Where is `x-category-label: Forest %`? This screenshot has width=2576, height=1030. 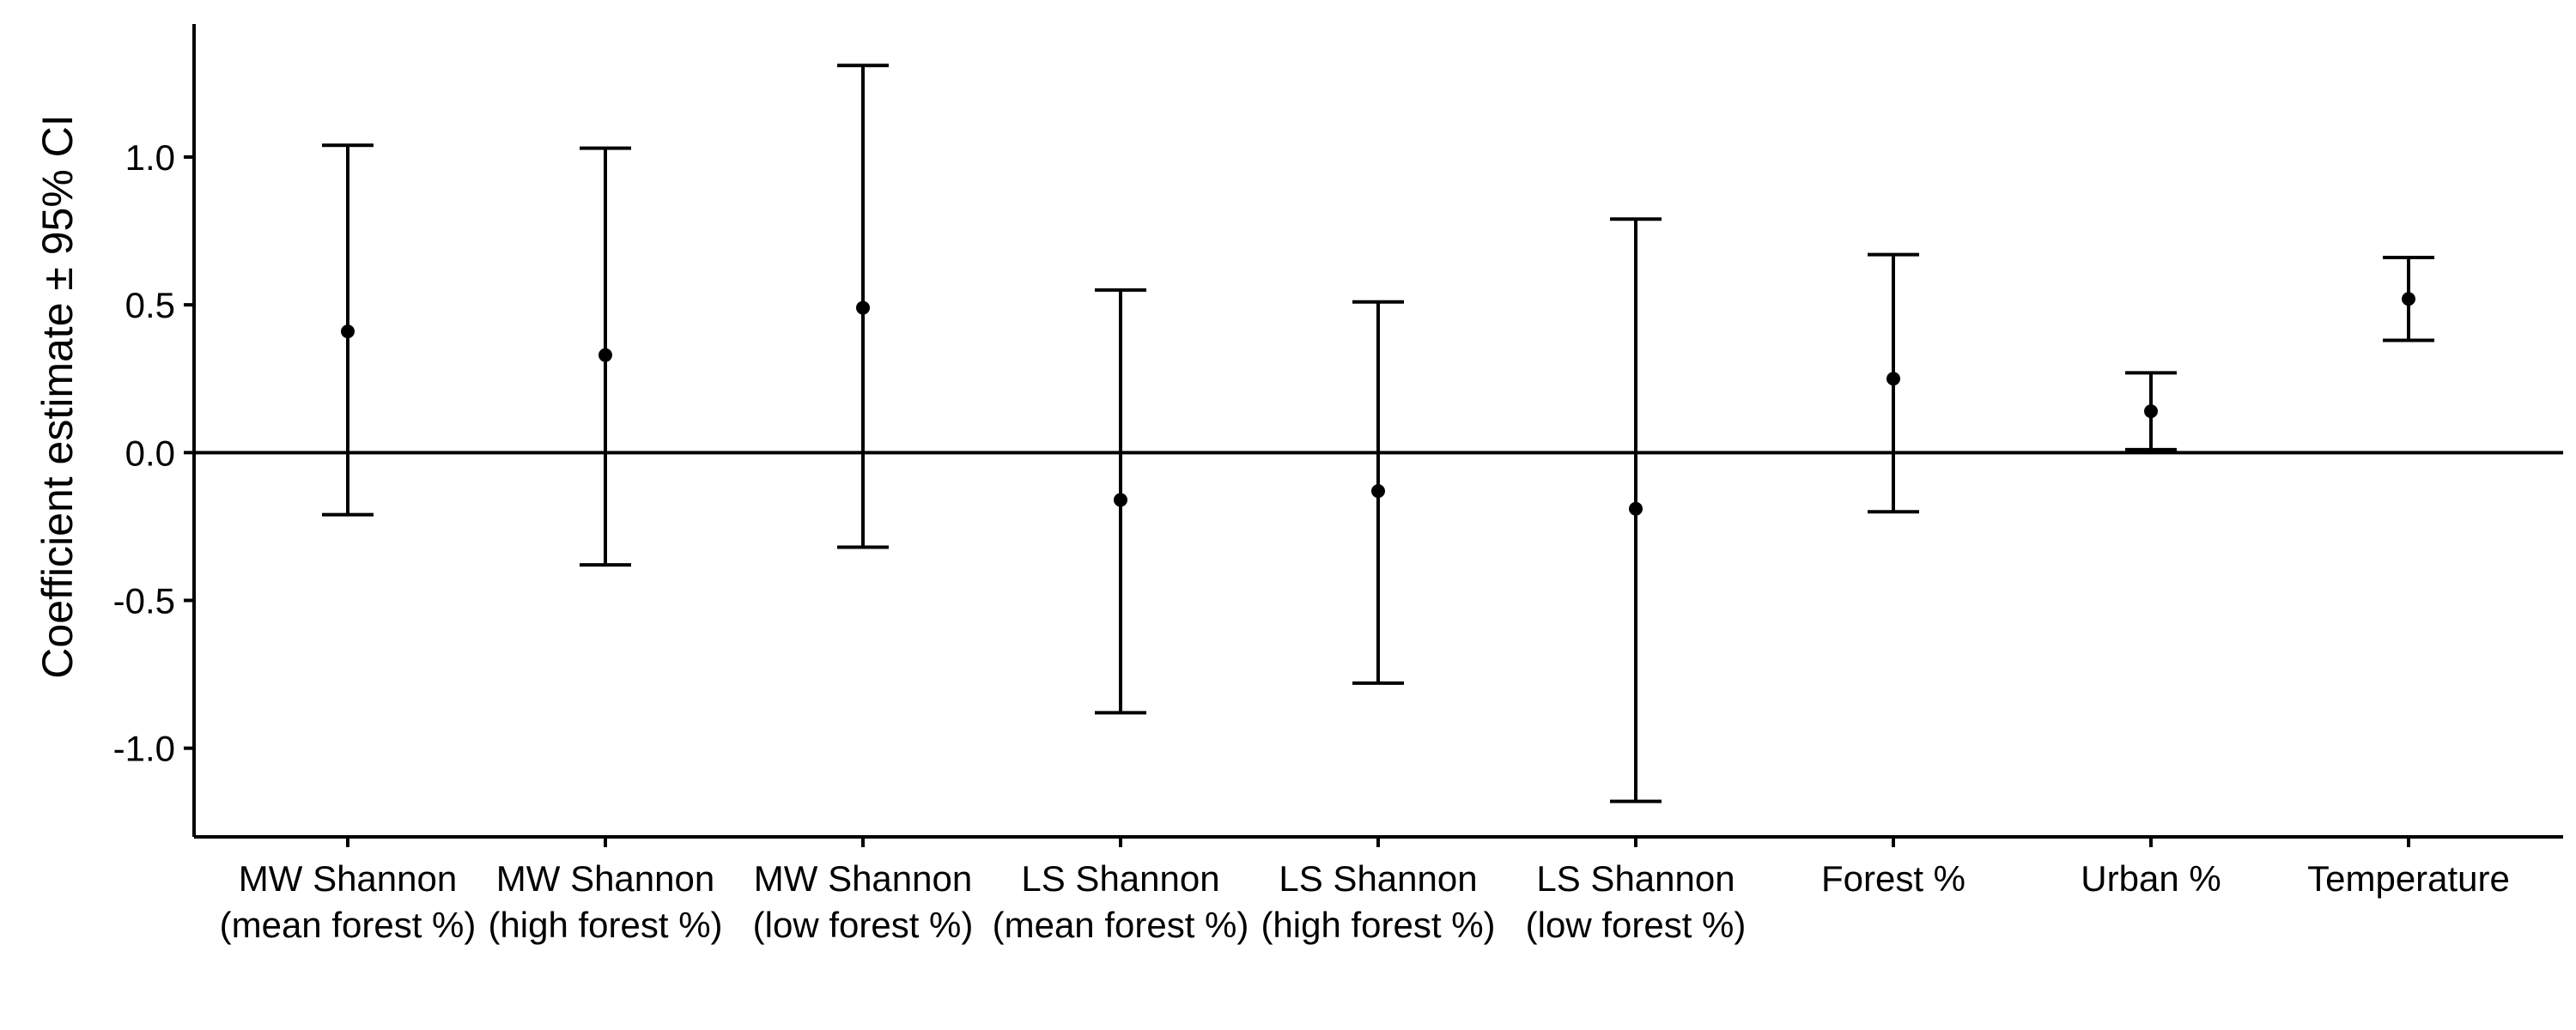 x-category-label: Forest % is located at coordinates (1893, 878).